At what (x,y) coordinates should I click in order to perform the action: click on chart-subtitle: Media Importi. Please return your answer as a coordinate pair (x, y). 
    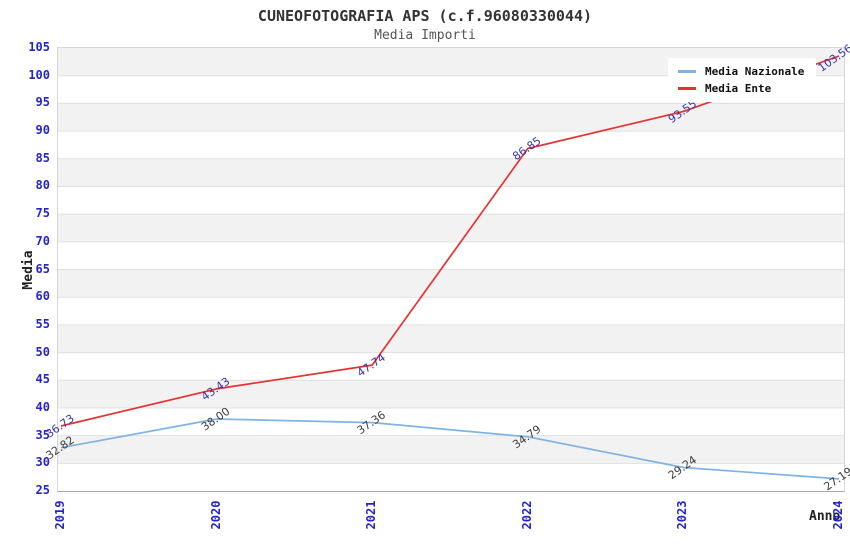
    Looking at the image, I should click on (425, 35).